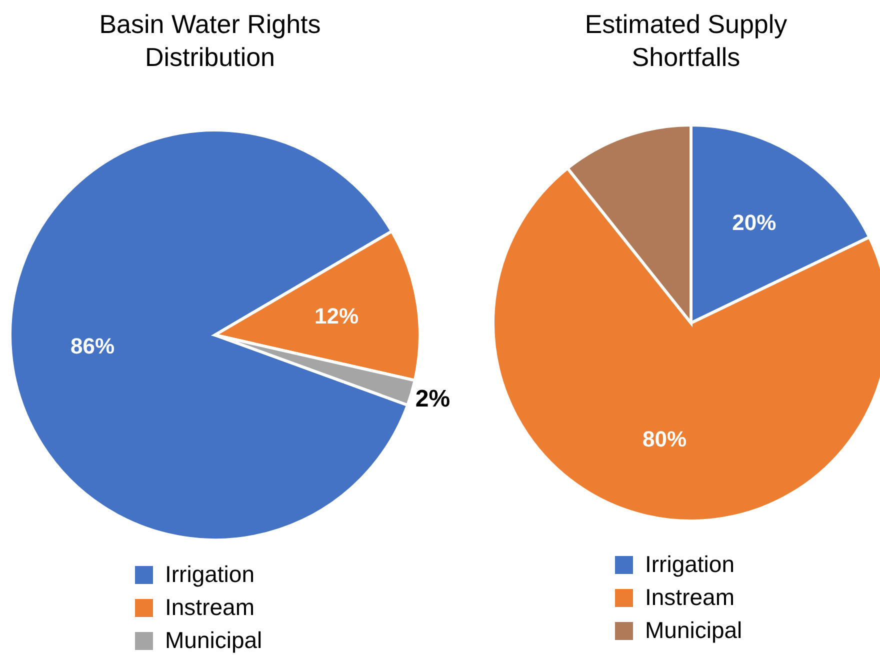  Describe the element at coordinates (686, 41) in the screenshot. I see `chart-title: Estimated Supply Shortfalls` at that location.